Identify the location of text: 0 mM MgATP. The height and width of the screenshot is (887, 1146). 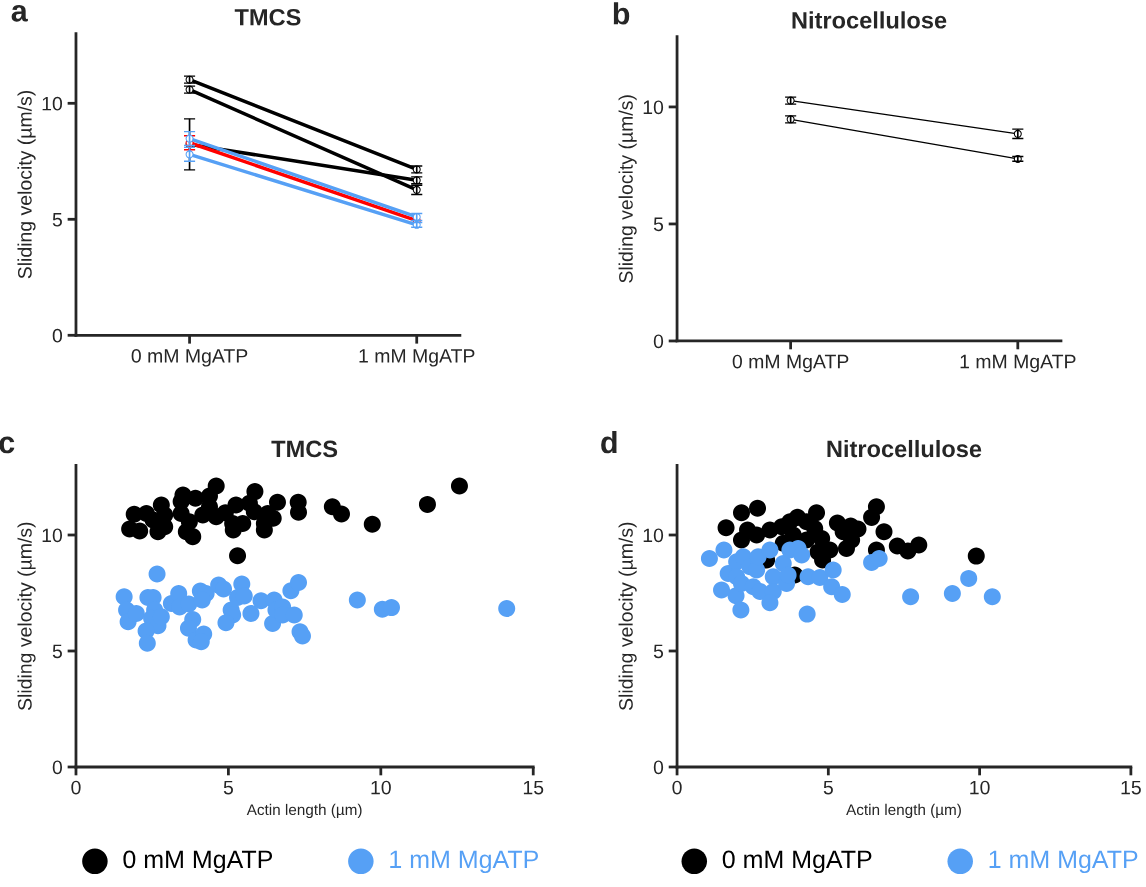
(797, 862).